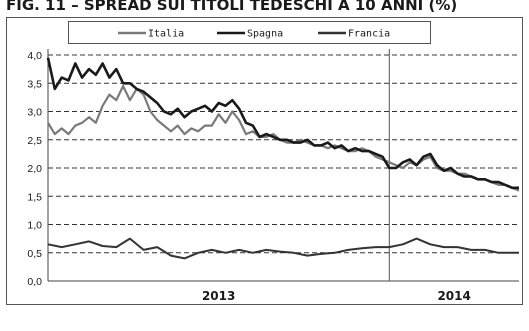 The height and width of the screenshot is (331, 529). Describe the element at coordinates (34, 113) in the screenshot. I see `y-tick-label: 3,0` at that location.